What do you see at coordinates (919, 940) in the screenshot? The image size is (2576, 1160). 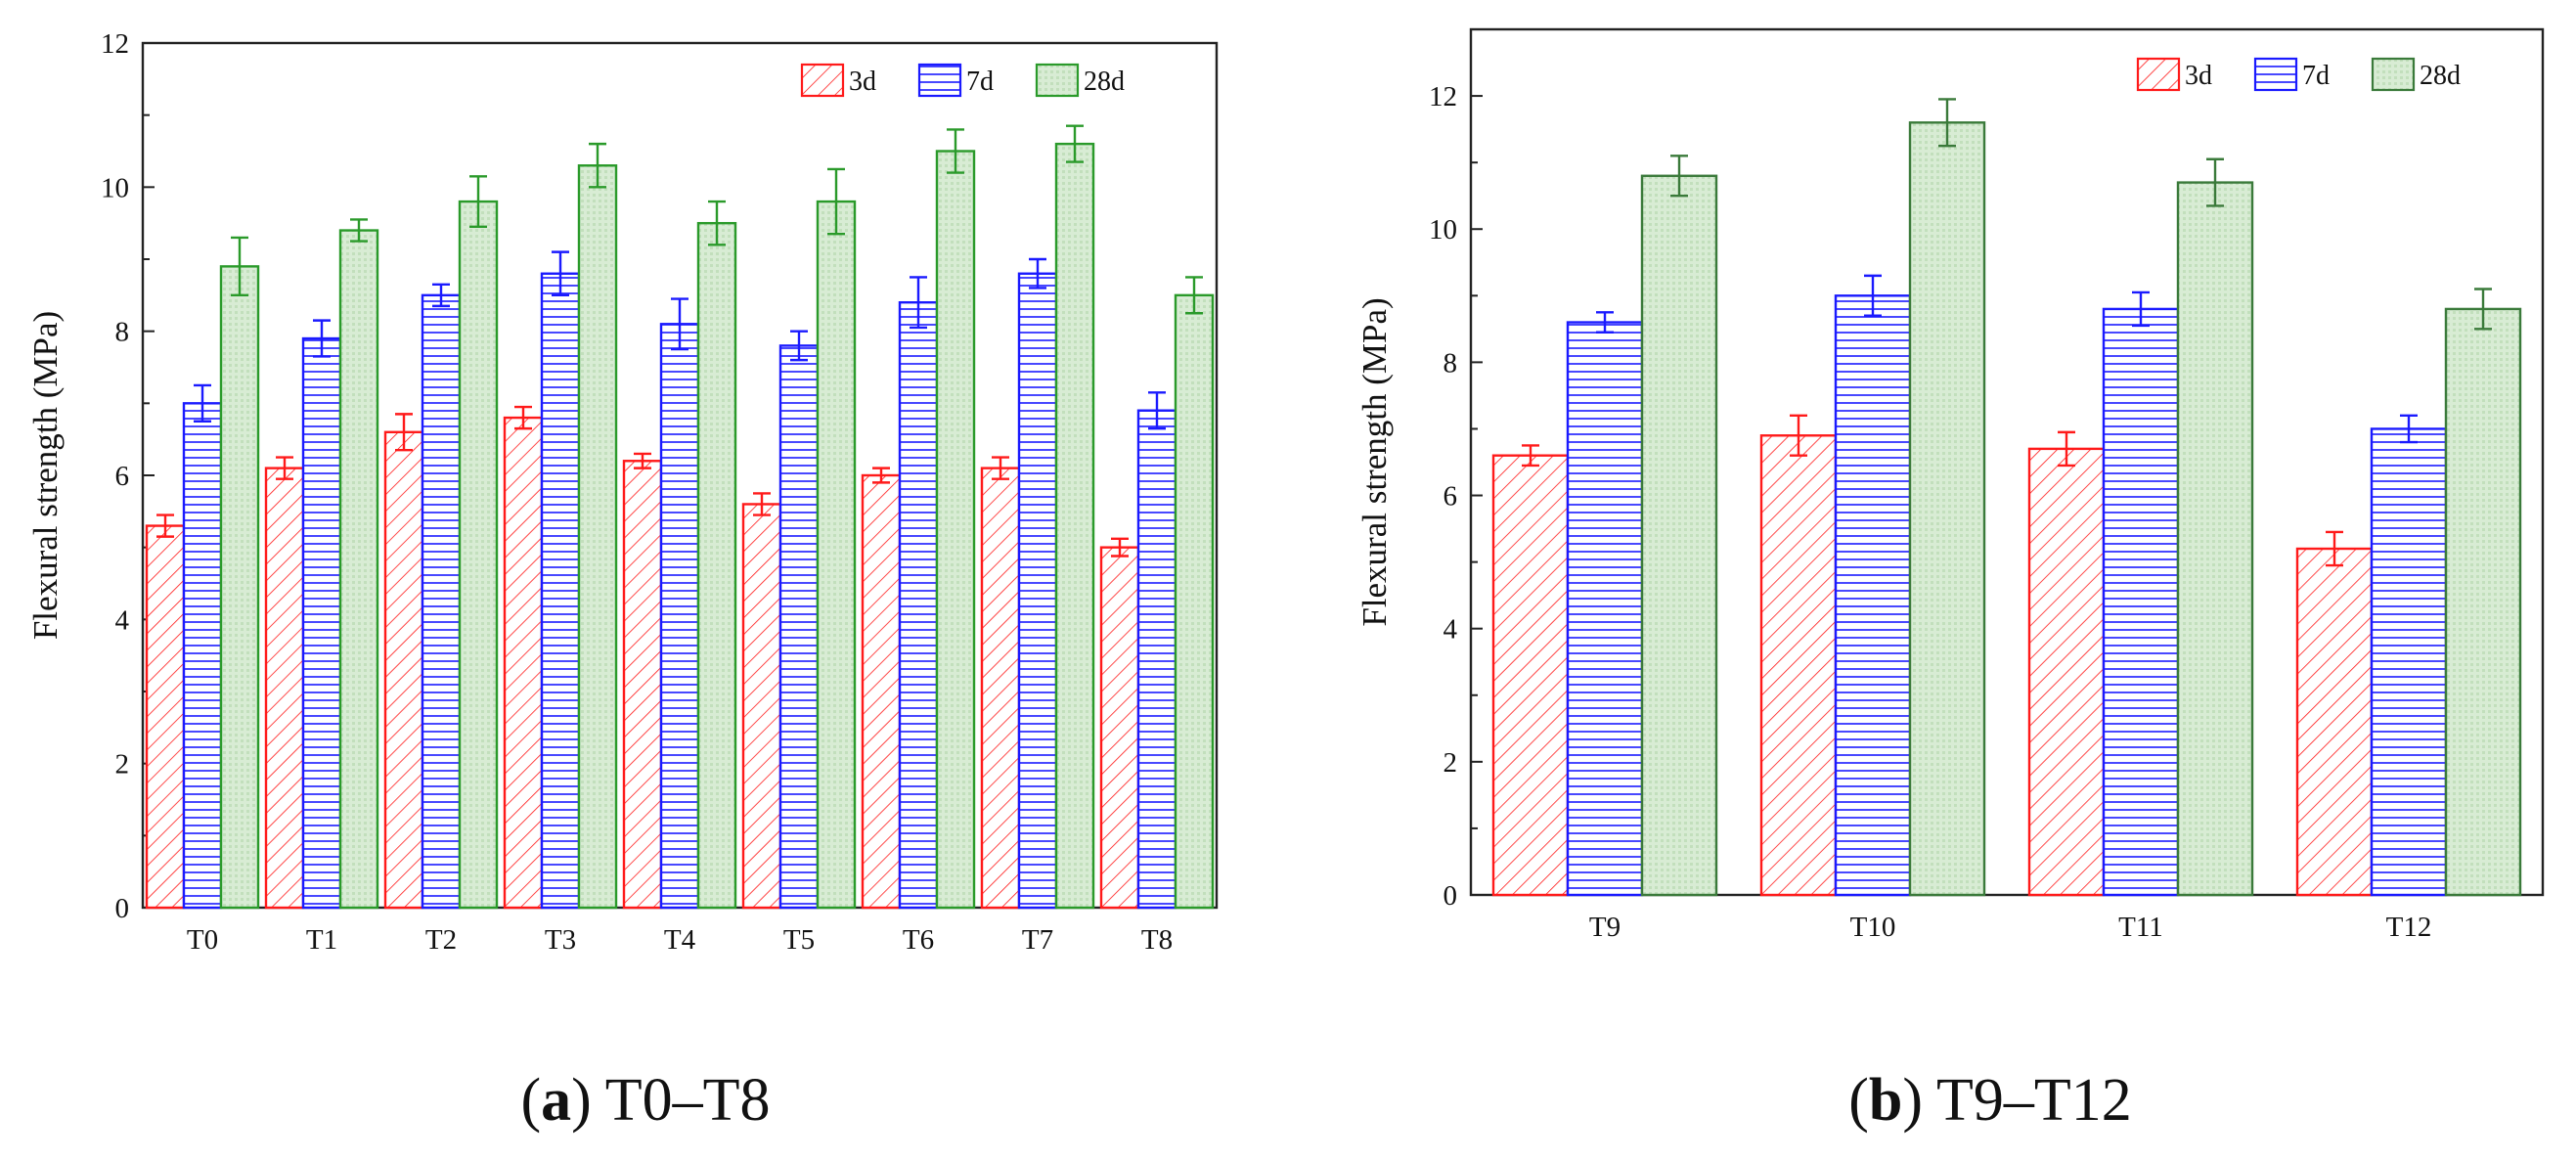 I see `x-tick-label: T6` at bounding box center [919, 940].